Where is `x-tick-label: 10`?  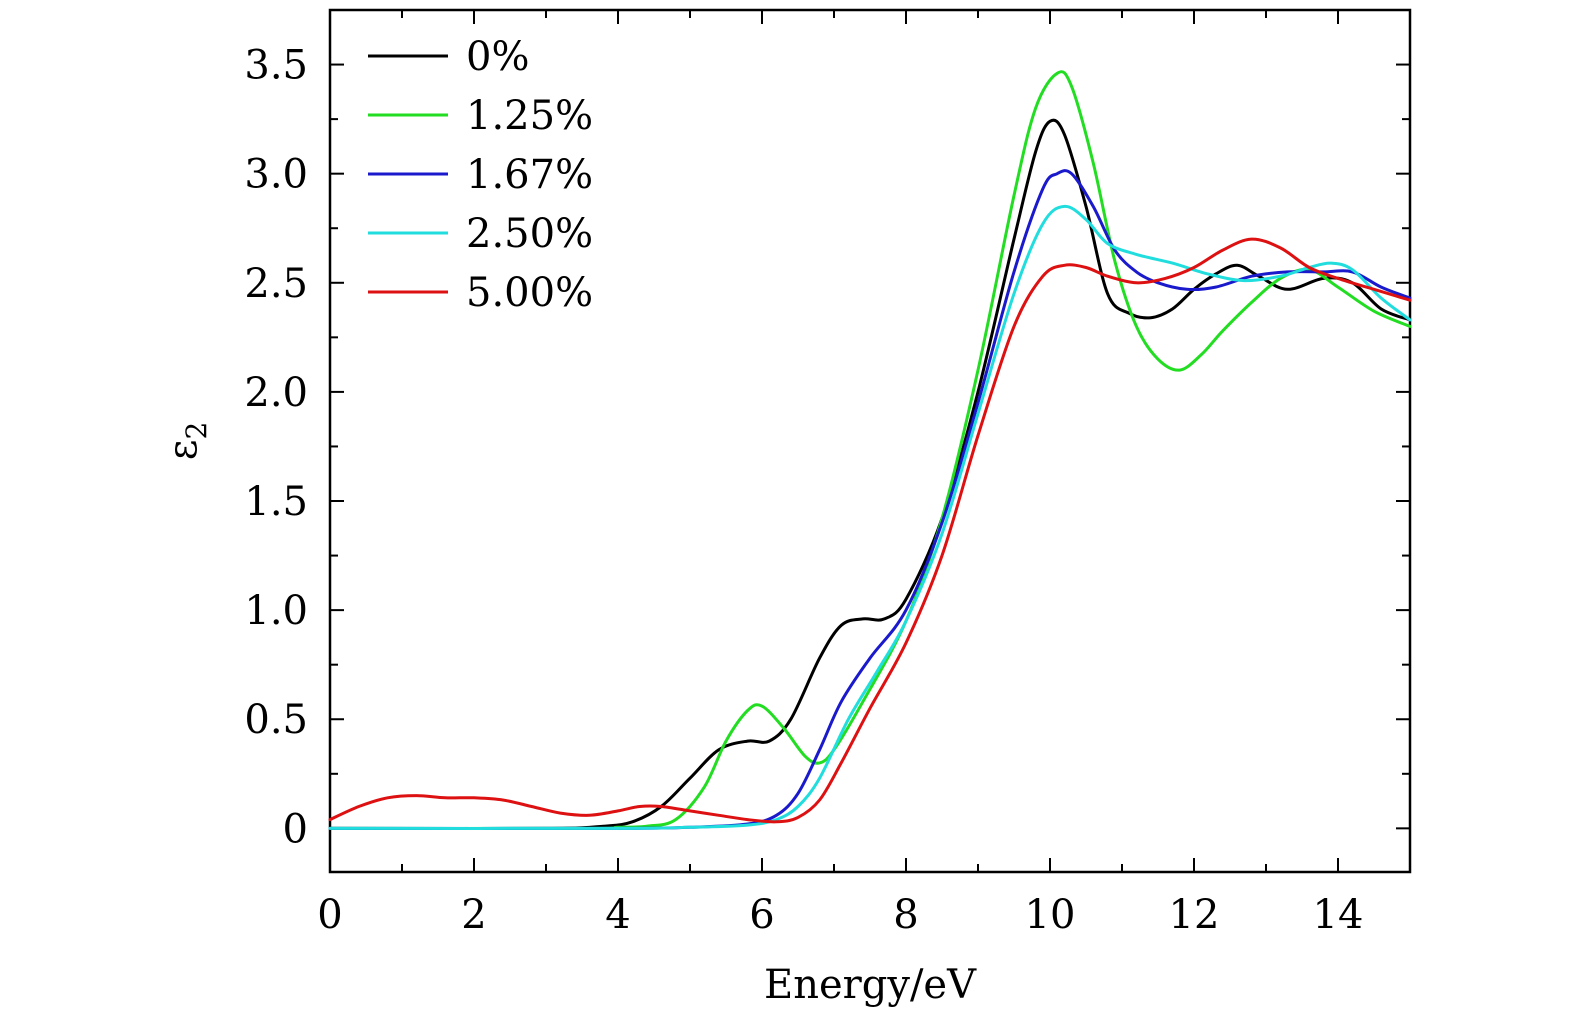
x-tick-label: 10 is located at coordinates (1050, 915).